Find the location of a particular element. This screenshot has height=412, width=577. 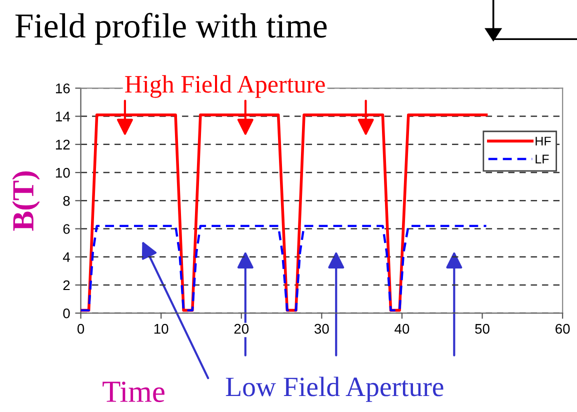

x-tick-label: 10 is located at coordinates (161, 329).